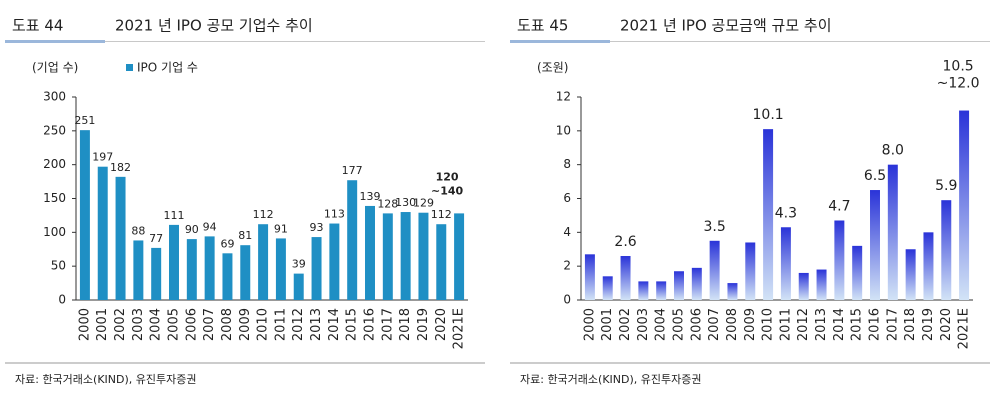 Image resolution: width=1000 pixels, height=404 pixels. What do you see at coordinates (54, 97) in the screenshot?
I see `y-tick-label: 300` at bounding box center [54, 97].